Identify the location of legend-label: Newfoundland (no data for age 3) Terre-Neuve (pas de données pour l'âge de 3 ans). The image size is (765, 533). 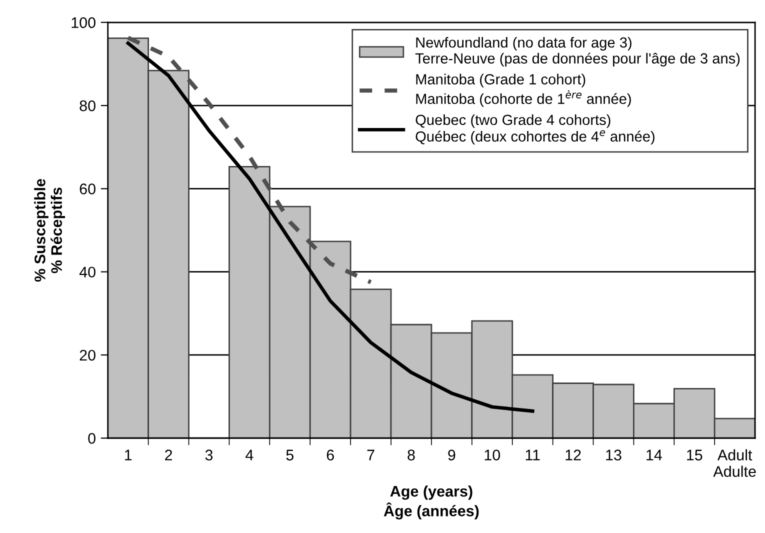
(577, 51).